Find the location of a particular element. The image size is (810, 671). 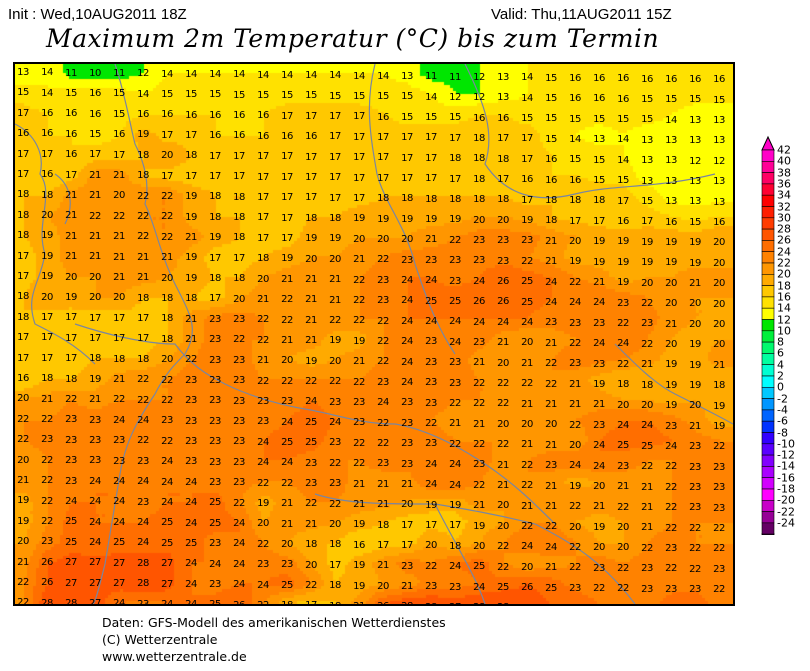

legend-label: 8 is located at coordinates (780, 342).